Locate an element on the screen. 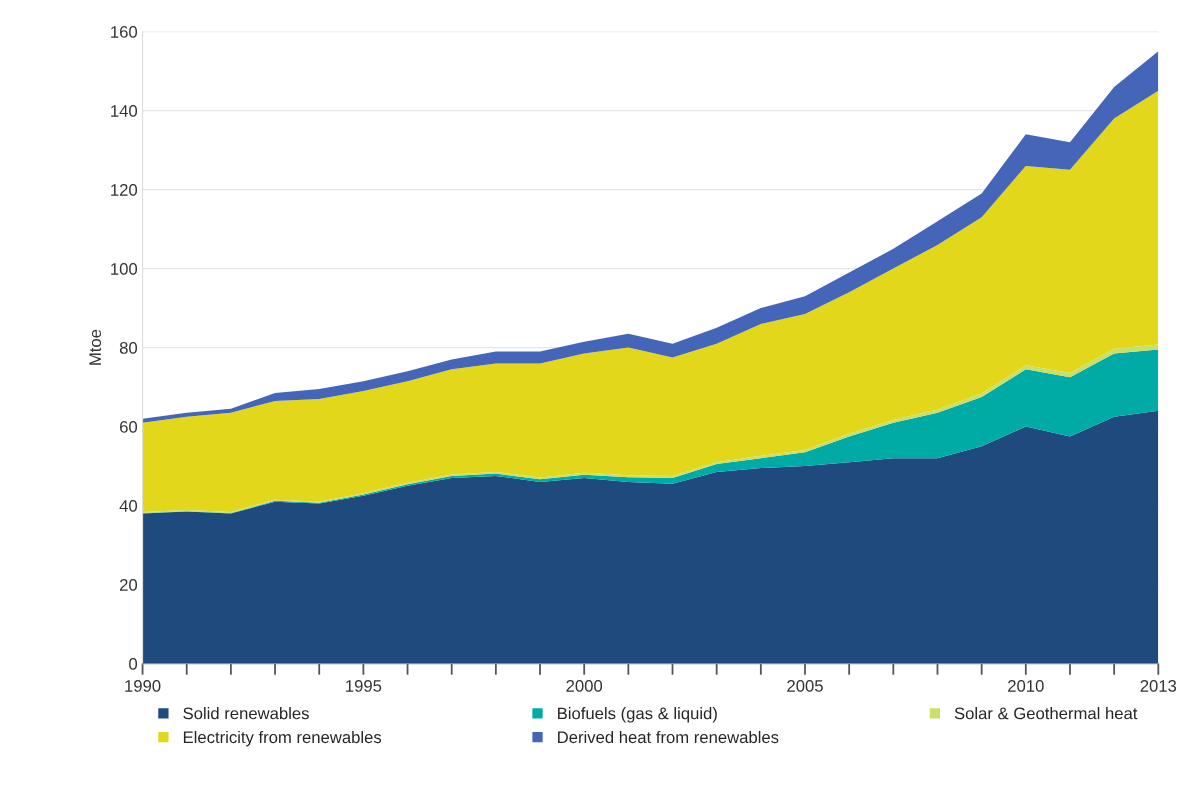  x-tick-label: 1990 is located at coordinates (143, 686).